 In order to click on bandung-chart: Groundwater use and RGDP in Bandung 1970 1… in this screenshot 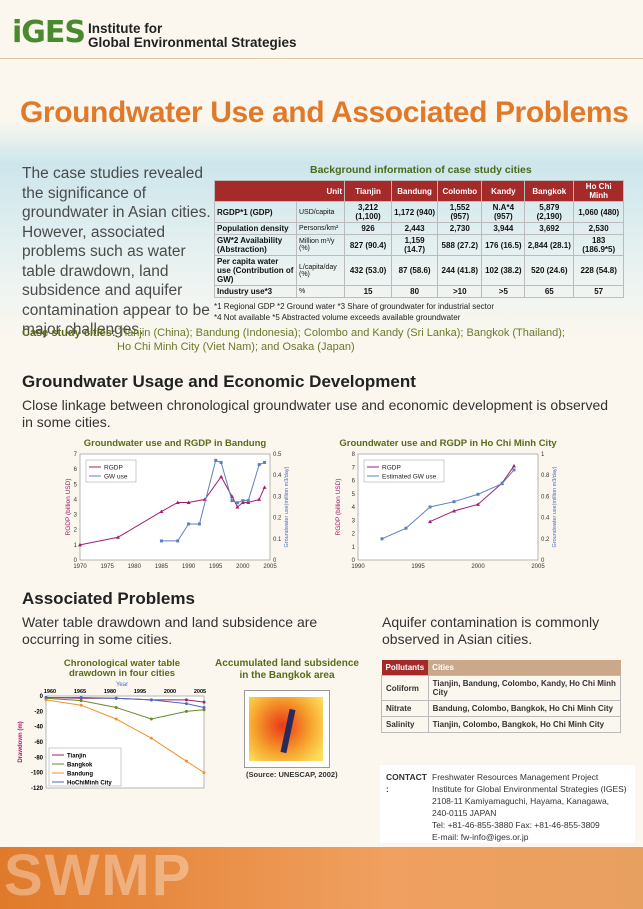, I will do `click(177, 504)`.